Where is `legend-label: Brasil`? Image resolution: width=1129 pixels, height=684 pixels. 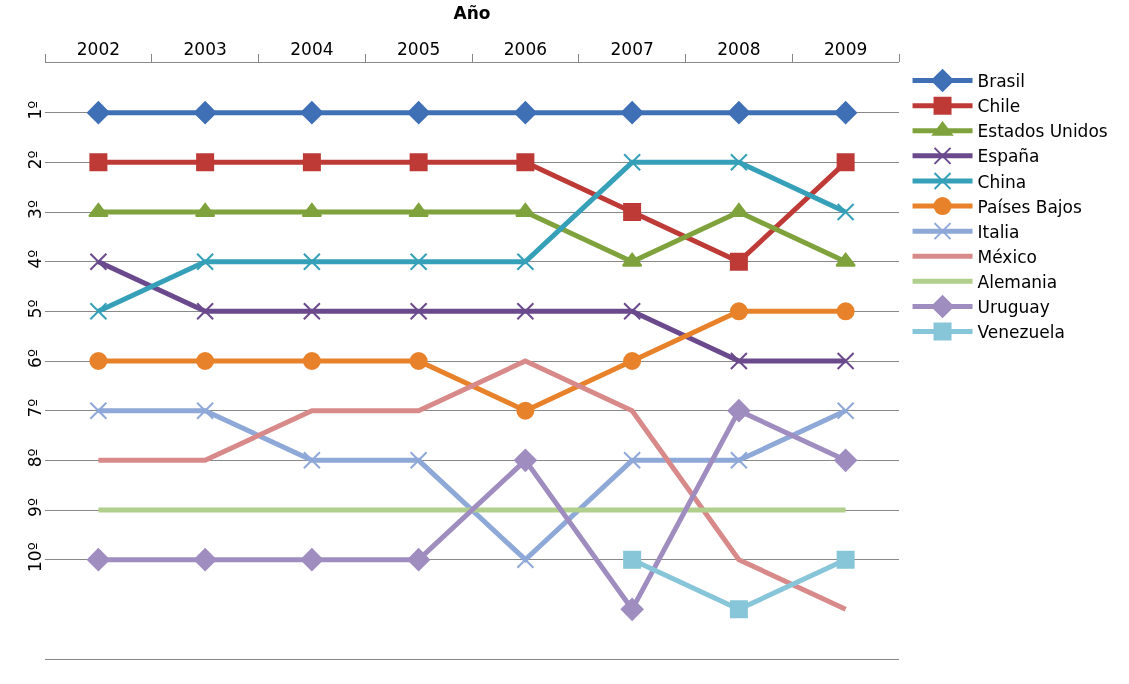 legend-label: Brasil is located at coordinates (1001, 81).